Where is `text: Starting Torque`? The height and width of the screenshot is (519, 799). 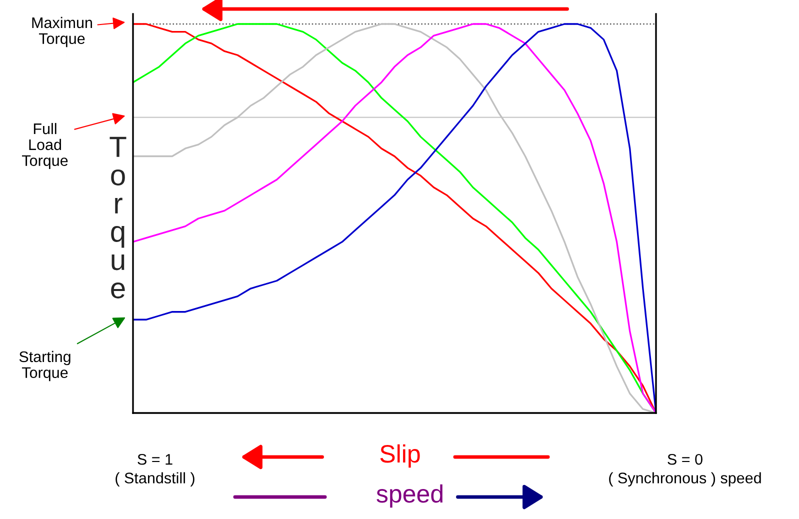 text: Starting Torque is located at coordinates (44, 366).